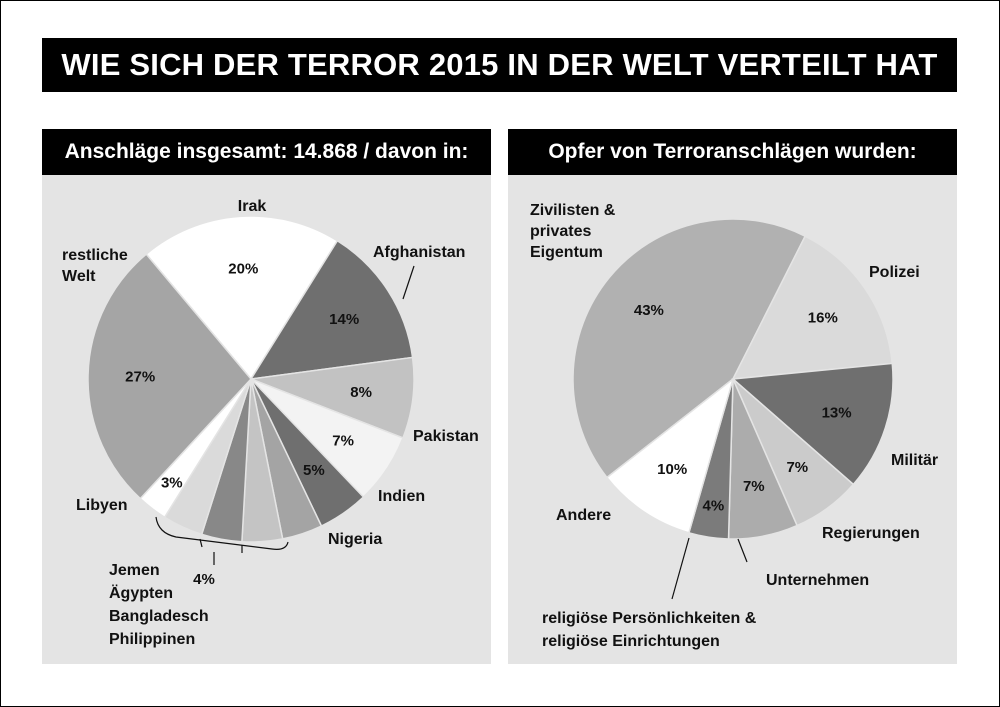 The width and height of the screenshot is (1000, 707). What do you see at coordinates (242, 298) in the screenshot?
I see `attacks-slice-irak` at bounding box center [242, 298].